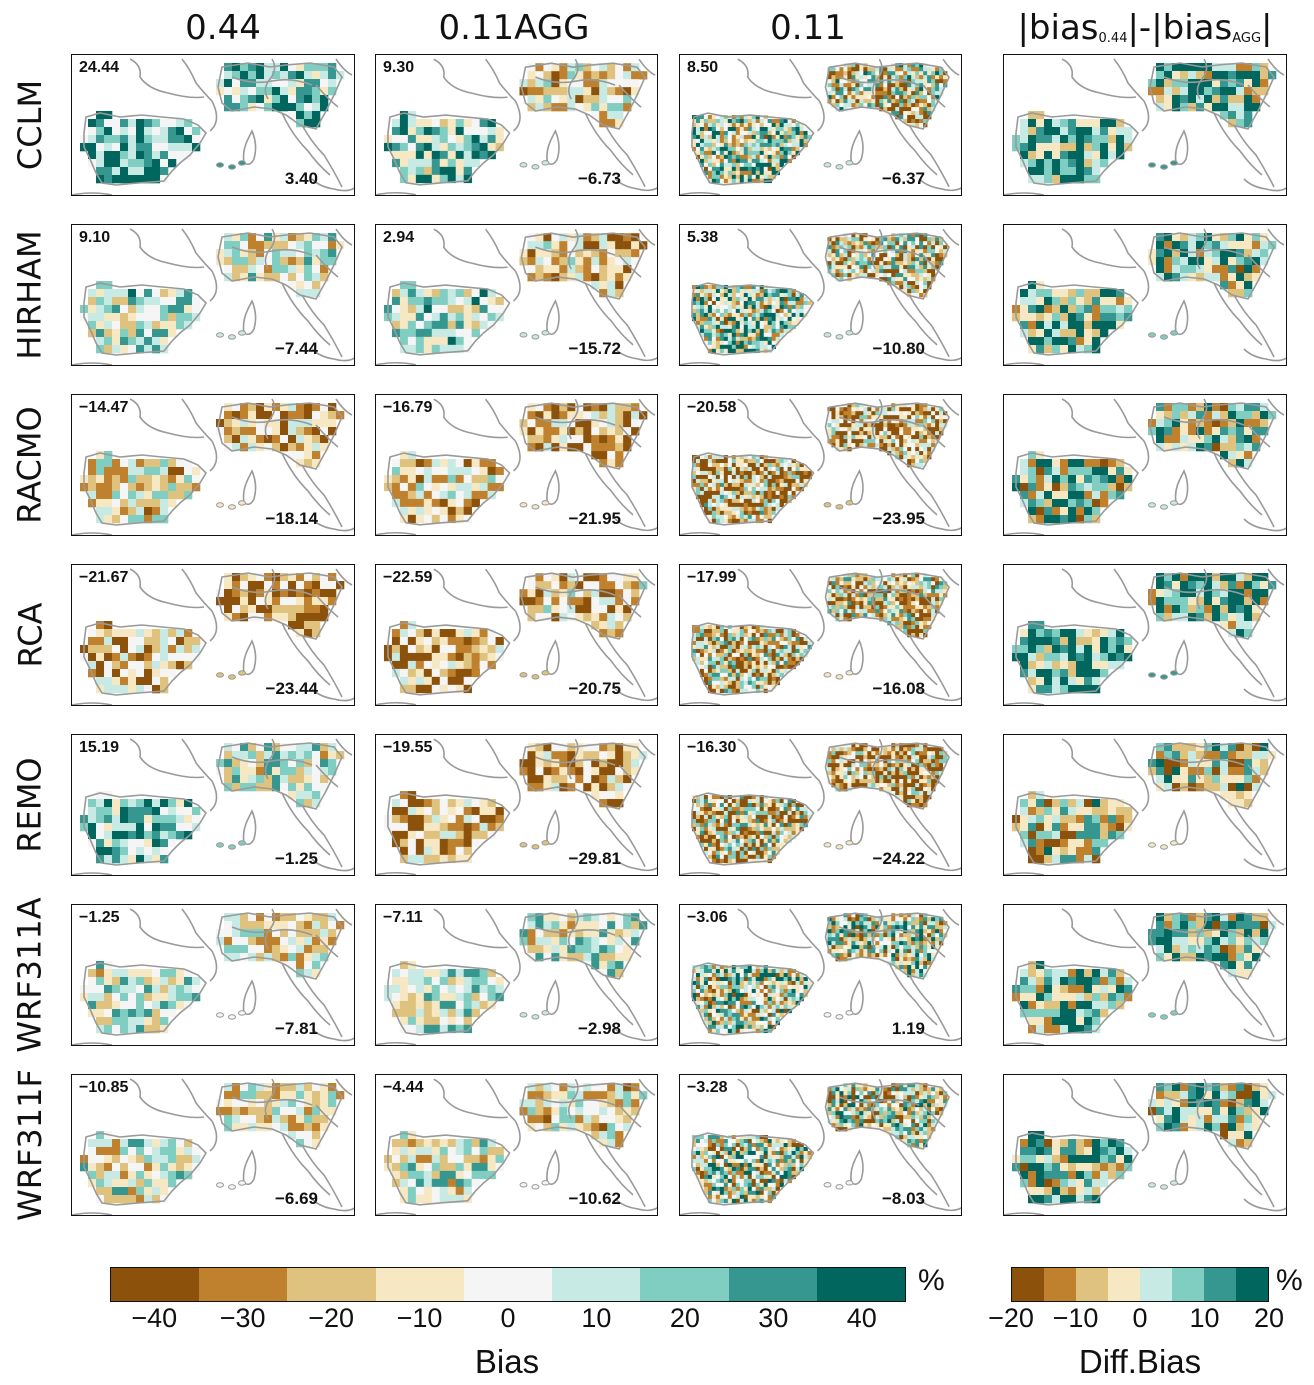  I want to click on bias-map-panel: −16.30 −24.22, so click(820, 805).